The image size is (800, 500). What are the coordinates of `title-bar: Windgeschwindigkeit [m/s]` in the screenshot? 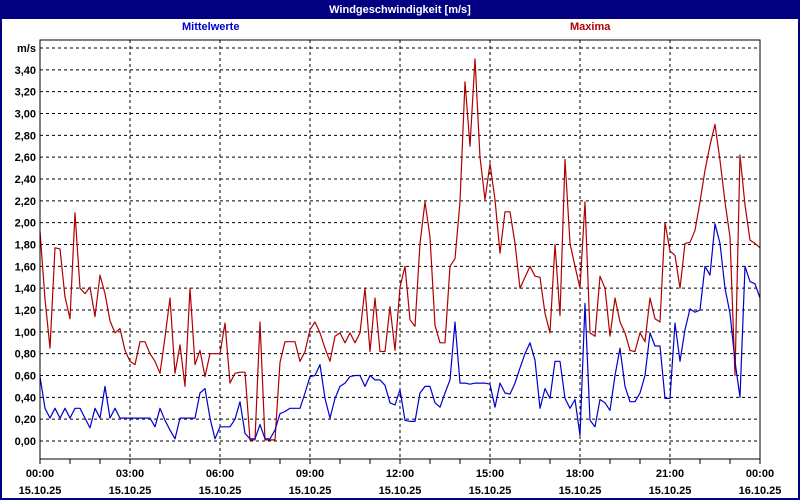 It's located at (400, 10).